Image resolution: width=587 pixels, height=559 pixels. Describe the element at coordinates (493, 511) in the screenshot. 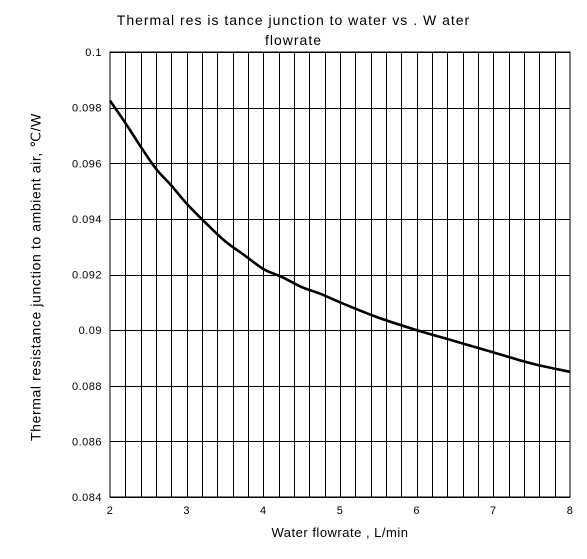

I see `x-tick-label: 7` at that location.